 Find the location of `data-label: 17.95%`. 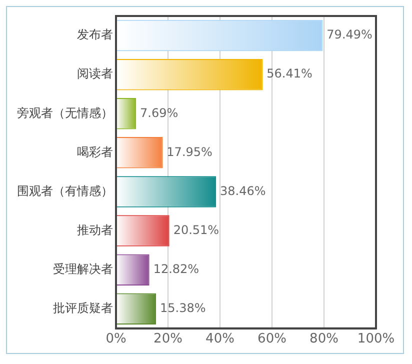

data-label: 17.95% is located at coordinates (189, 151).